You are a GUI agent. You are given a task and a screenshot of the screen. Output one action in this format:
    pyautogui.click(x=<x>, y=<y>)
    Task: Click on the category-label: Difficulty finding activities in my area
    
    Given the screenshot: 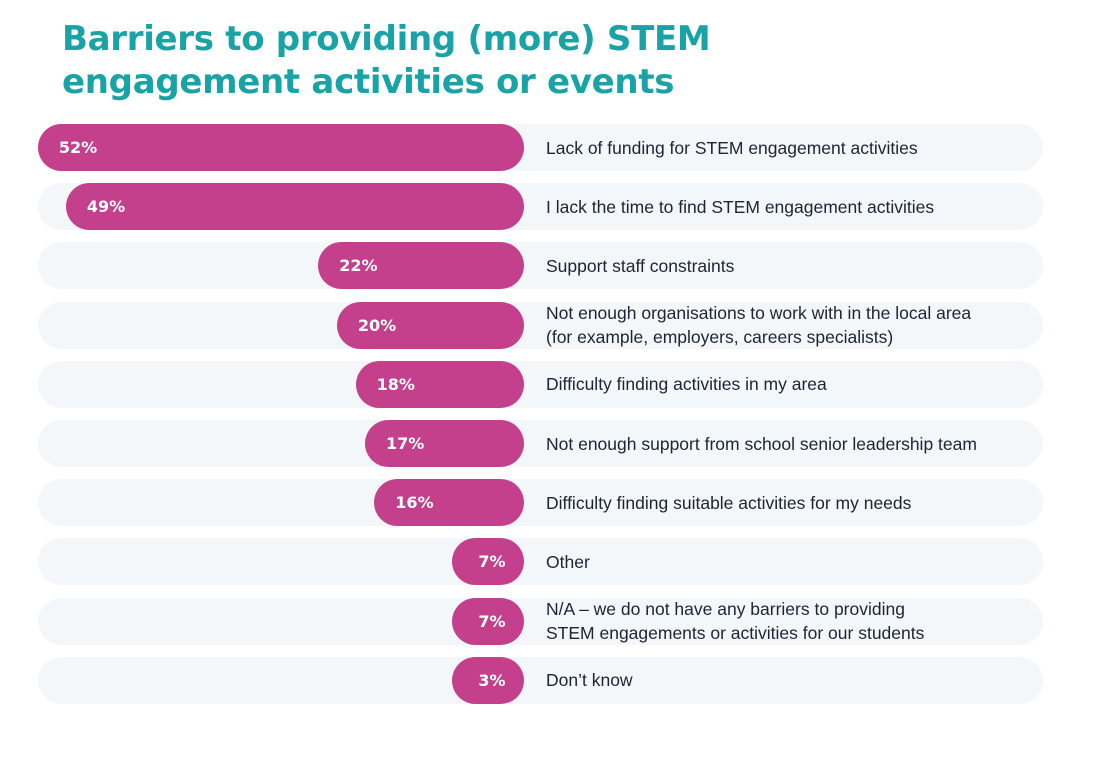 What is the action you would take?
    pyautogui.click(x=686, y=384)
    